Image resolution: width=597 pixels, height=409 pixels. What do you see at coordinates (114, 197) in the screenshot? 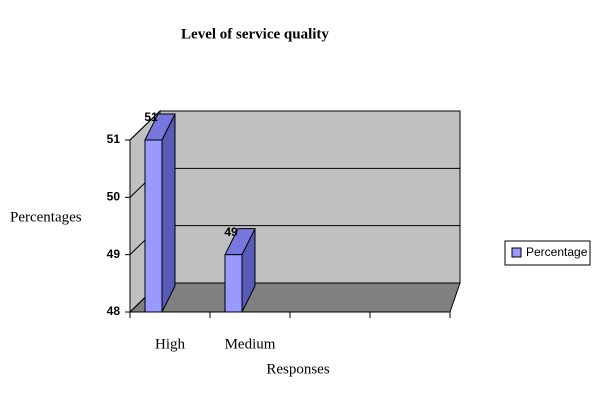
I see `y-tick-label: 50` at bounding box center [114, 197].